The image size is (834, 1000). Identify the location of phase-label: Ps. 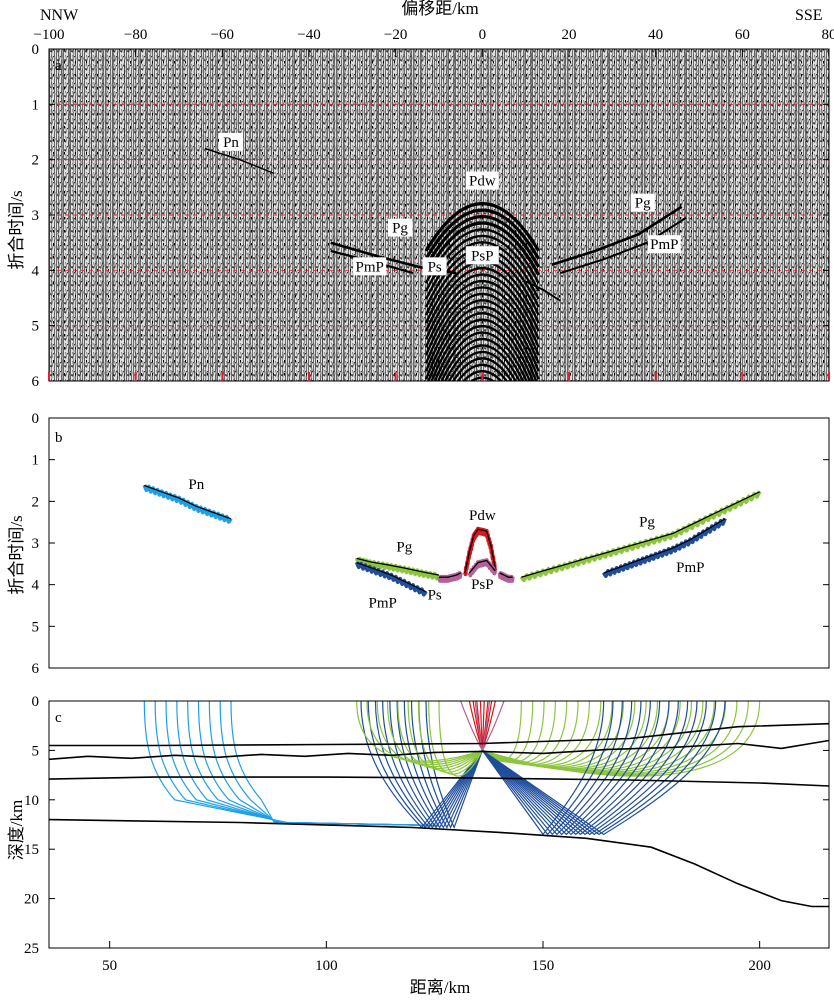
(435, 595).